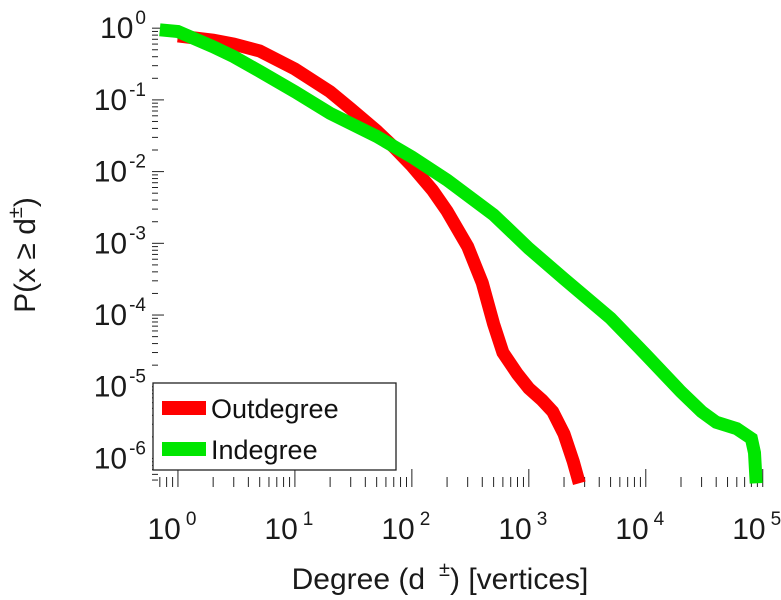 Image resolution: width=781 pixels, height=600 pixels. What do you see at coordinates (776, 519) in the screenshot?
I see `x-tick-exponent: 5` at bounding box center [776, 519].